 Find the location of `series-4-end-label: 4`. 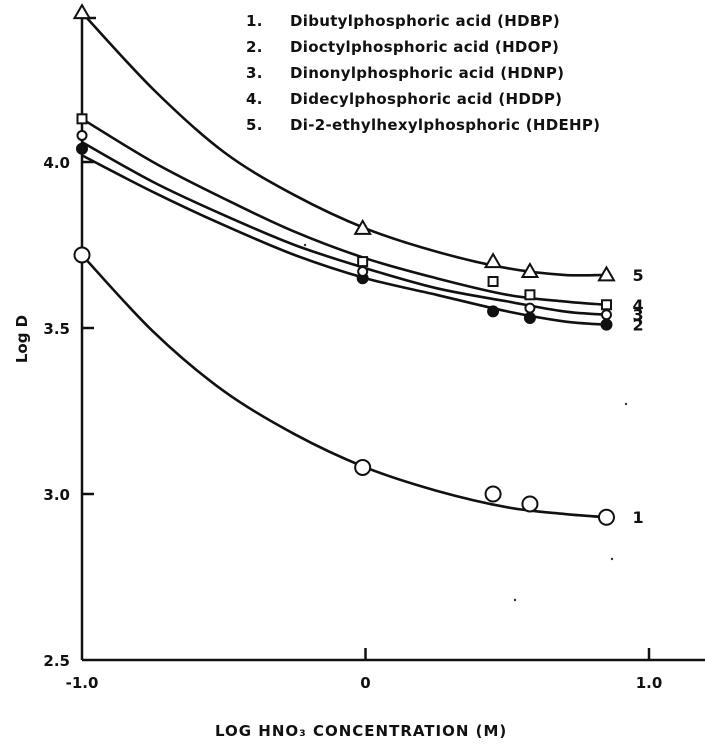

series-4-end-label: 4 is located at coordinates (637, 305).